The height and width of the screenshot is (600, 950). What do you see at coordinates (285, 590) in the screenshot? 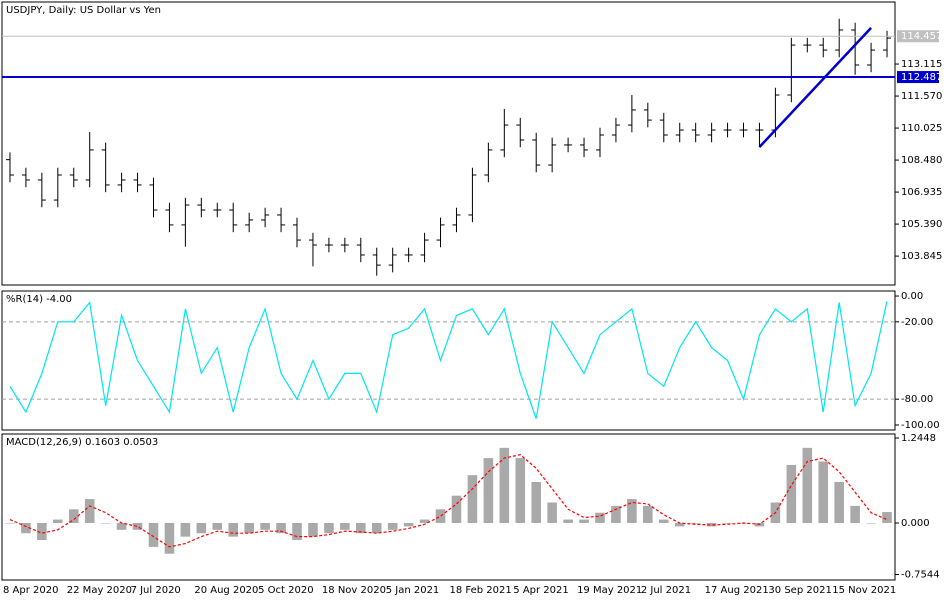
I see `x-tick-label: 5 Oct 2020` at bounding box center [285, 590].